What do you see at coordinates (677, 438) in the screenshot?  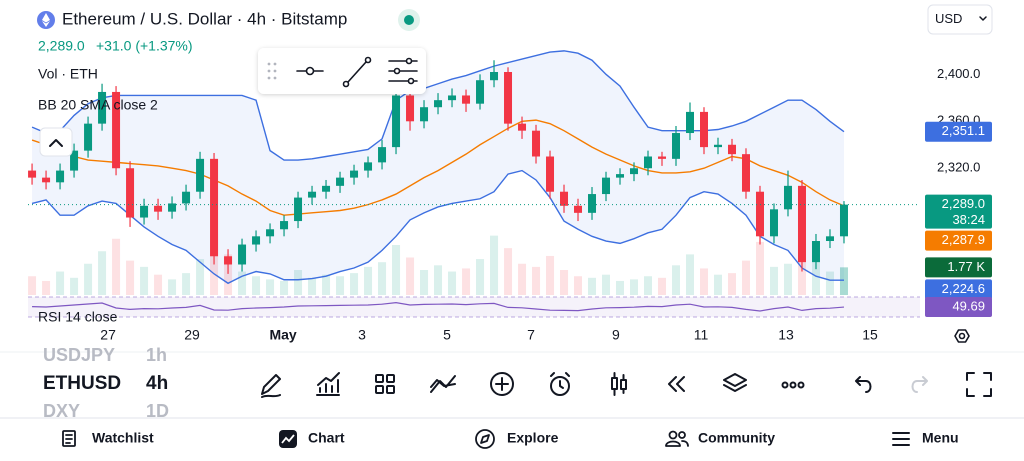 I see `community-icon` at bounding box center [677, 438].